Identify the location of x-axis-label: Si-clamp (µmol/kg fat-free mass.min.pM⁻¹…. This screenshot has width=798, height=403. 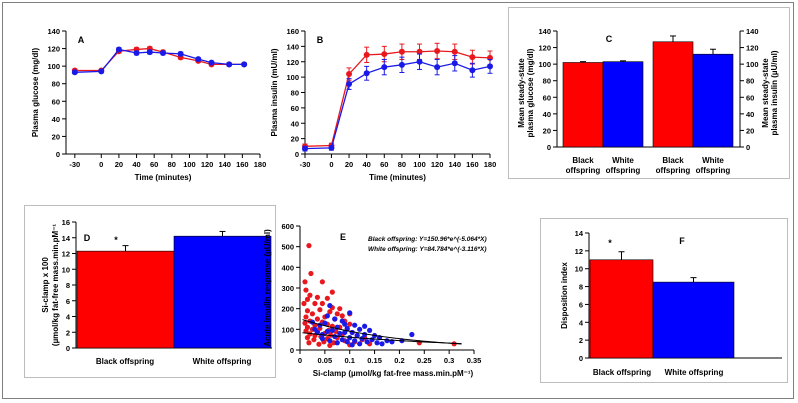
(393, 373).